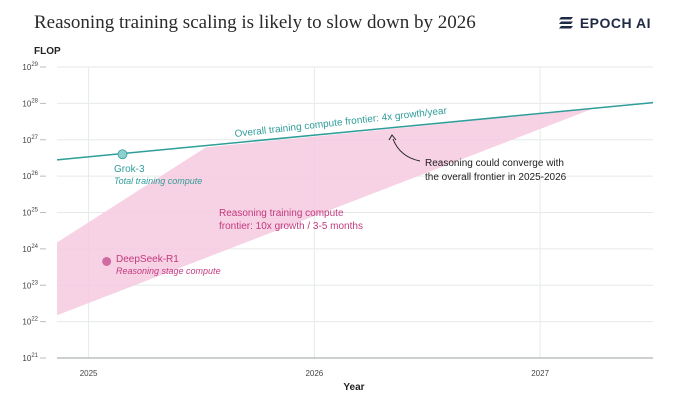 Image resolution: width=675 pixels, height=400 pixels. What do you see at coordinates (30, 103) in the screenshot?
I see `y-tick-label: 1028` at bounding box center [30, 103].